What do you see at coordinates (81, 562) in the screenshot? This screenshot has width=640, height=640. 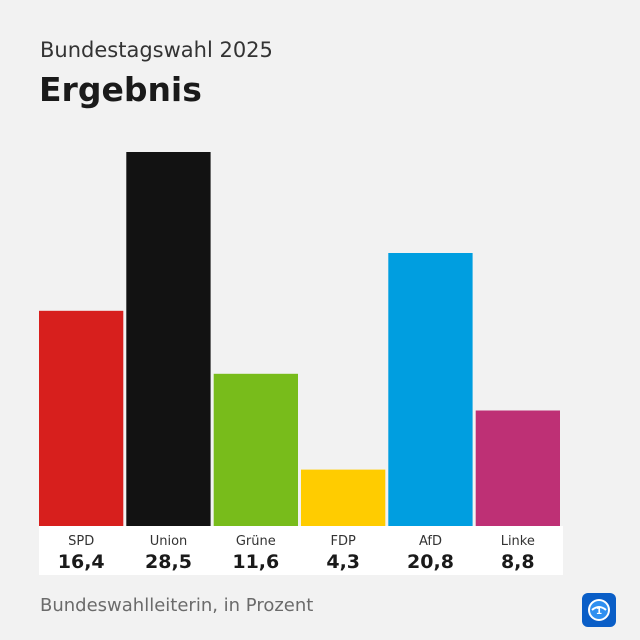 I see `value-label-spd: 16,4` at bounding box center [81, 562].